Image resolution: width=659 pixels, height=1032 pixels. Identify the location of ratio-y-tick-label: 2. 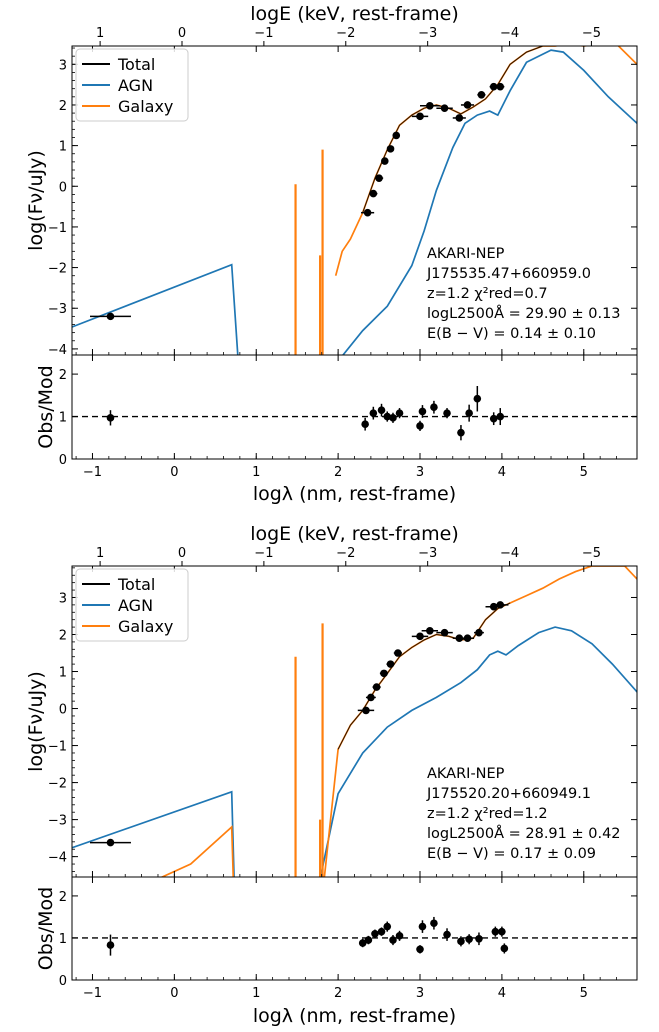
(63, 375).